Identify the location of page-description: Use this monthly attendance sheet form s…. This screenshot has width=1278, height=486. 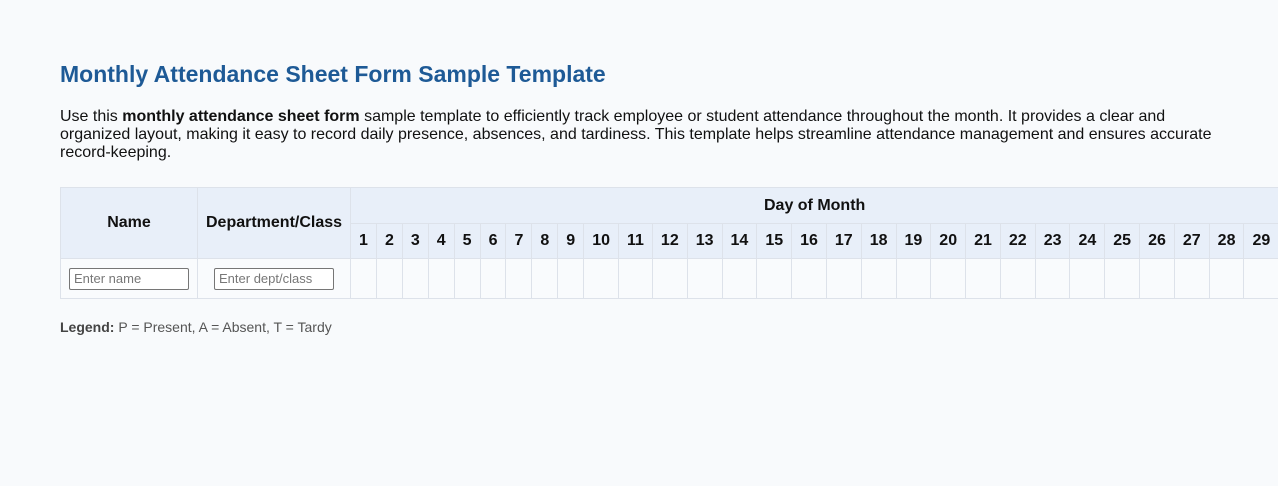
(640, 135).